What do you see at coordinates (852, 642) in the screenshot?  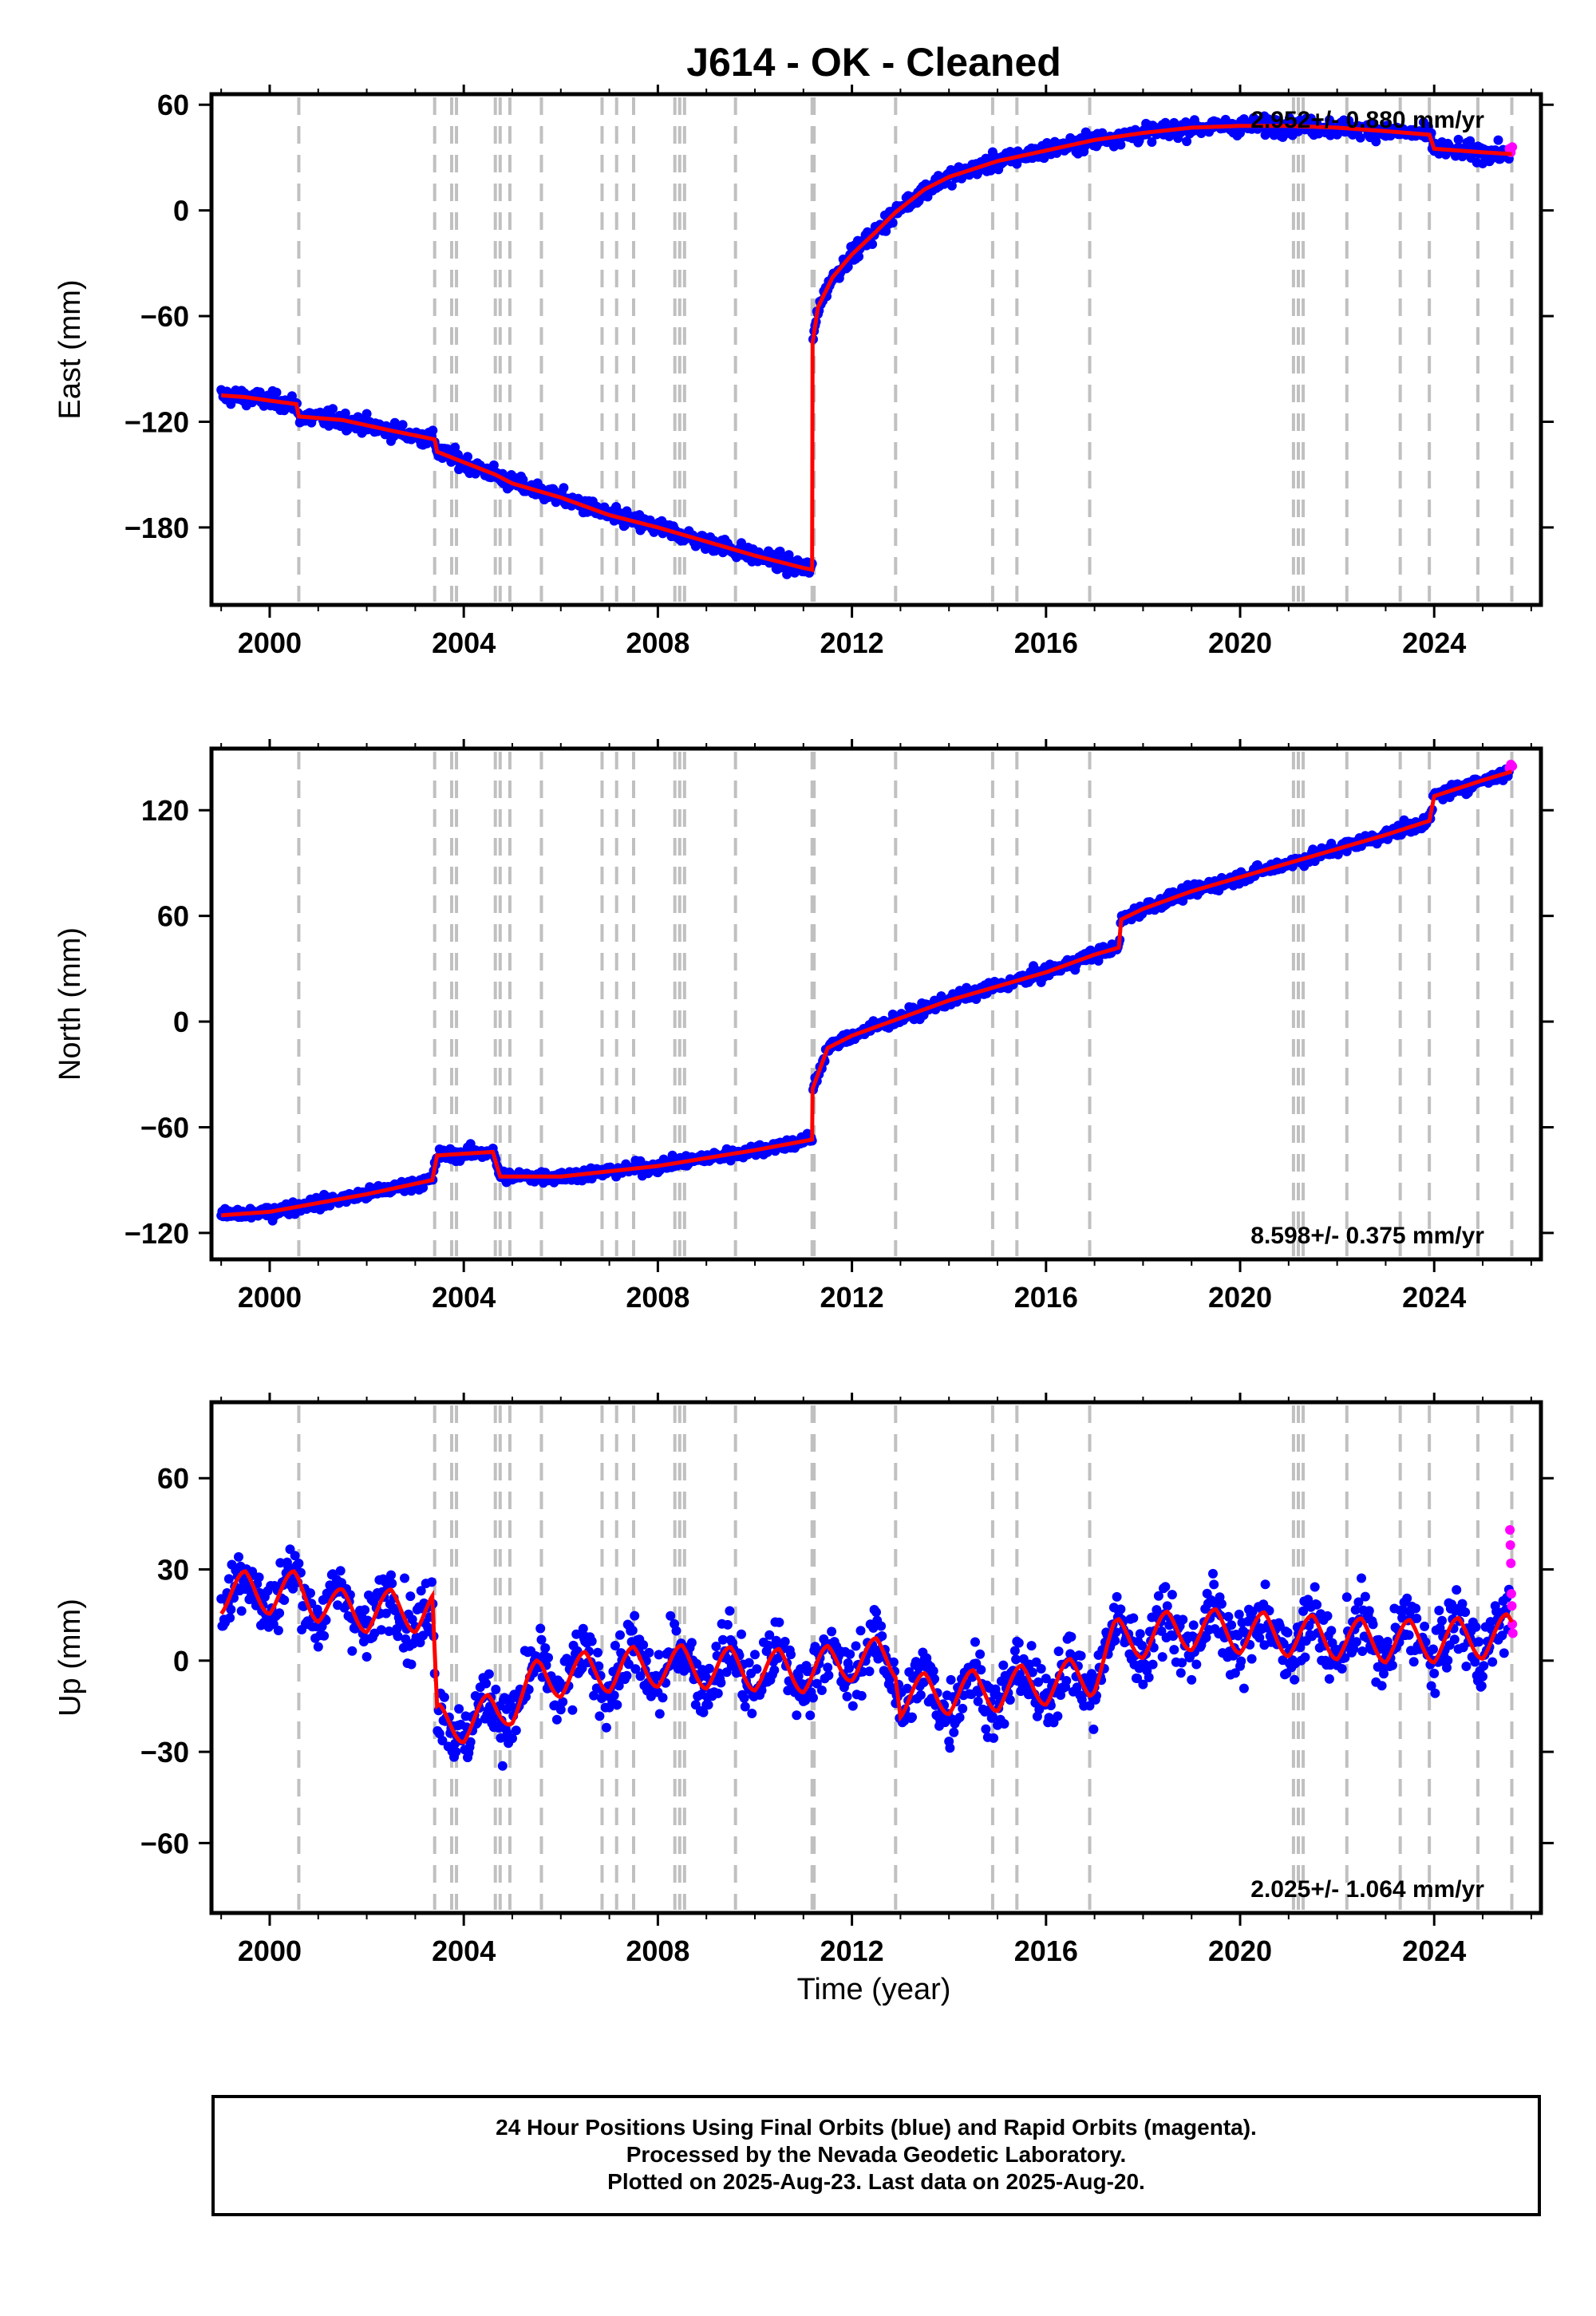 I see `x-tick-label: 2012` at bounding box center [852, 642].